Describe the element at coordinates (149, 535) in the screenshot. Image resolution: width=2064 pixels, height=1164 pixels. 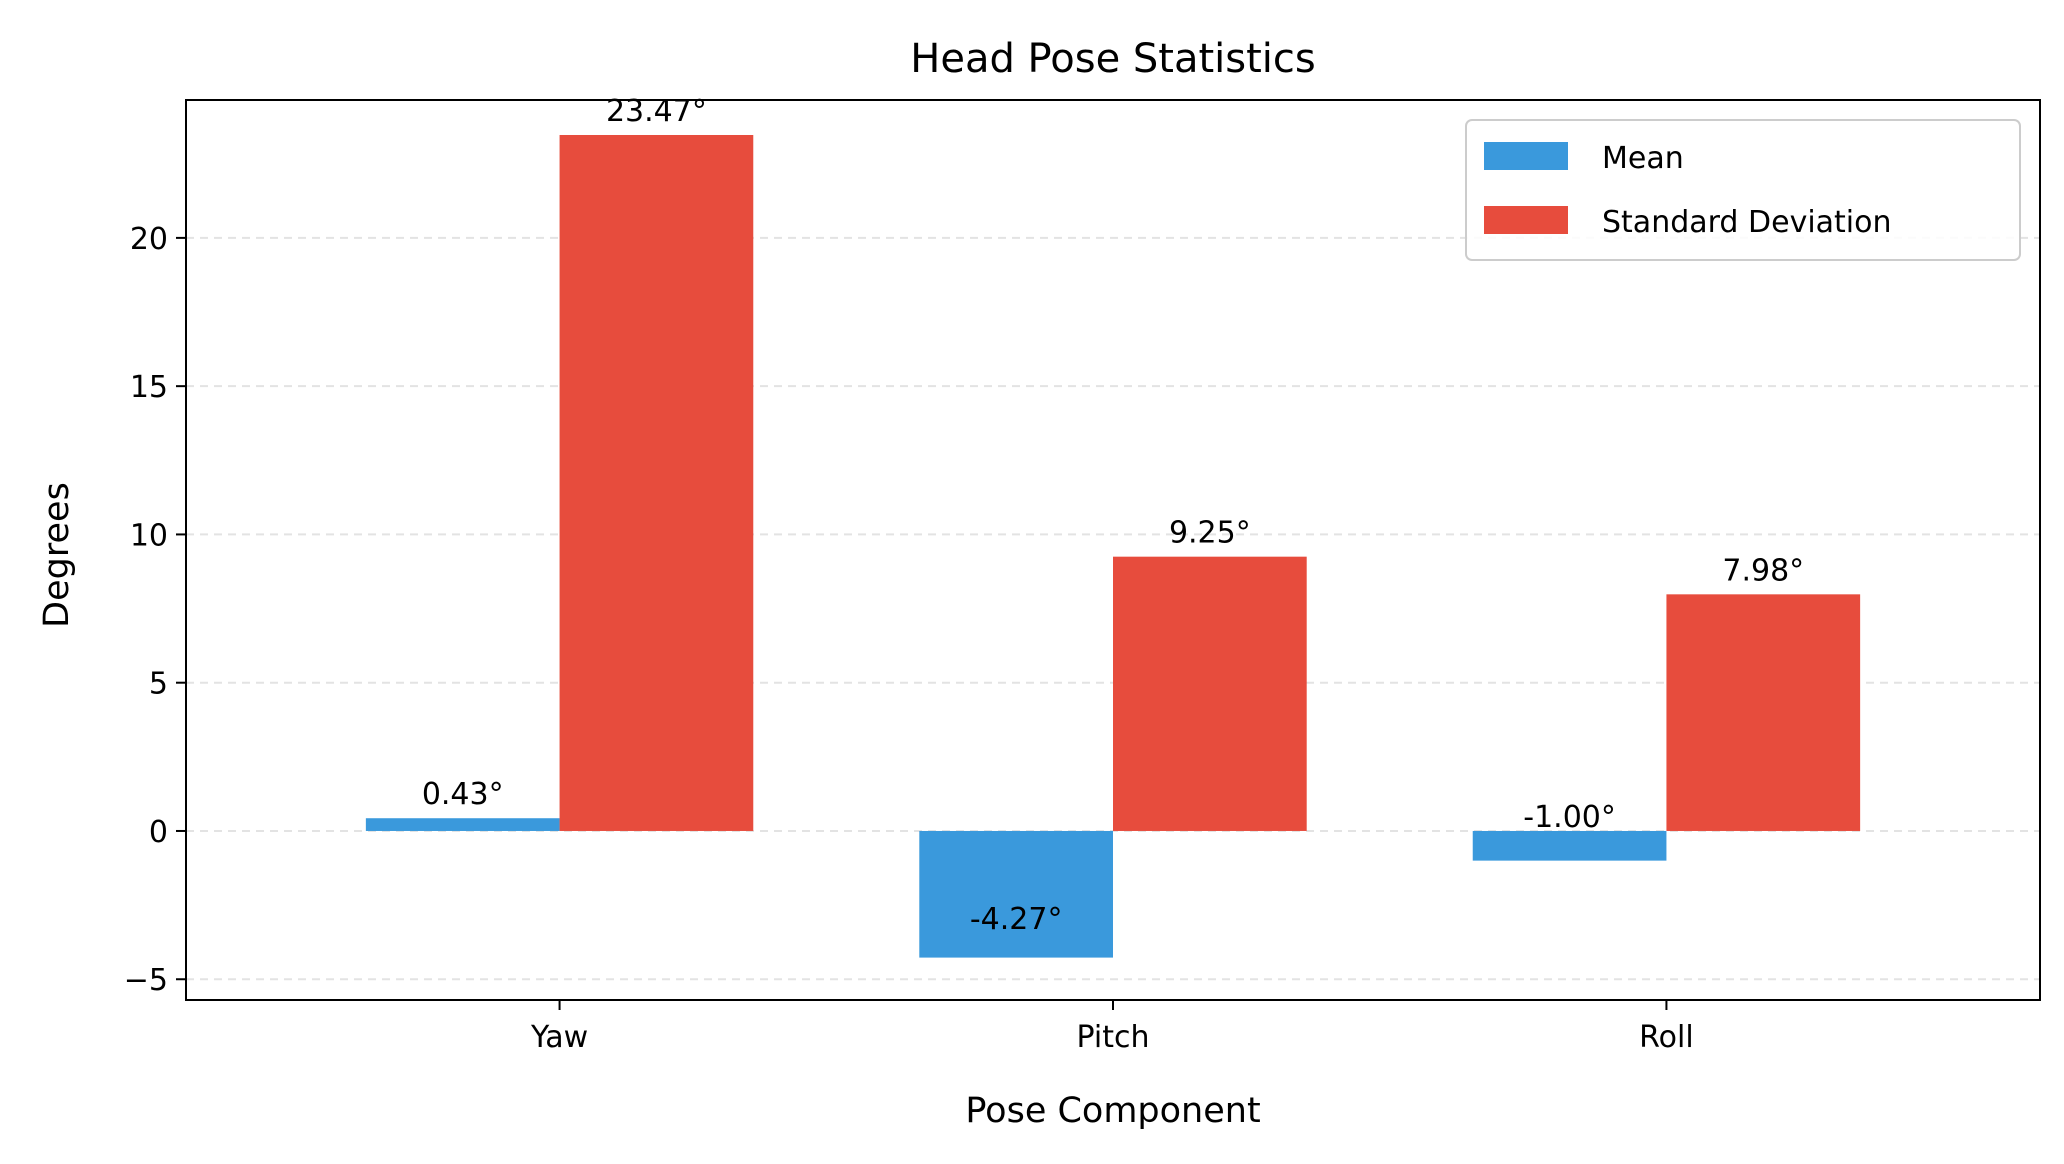
I see `y-tick-label: 10` at that location.